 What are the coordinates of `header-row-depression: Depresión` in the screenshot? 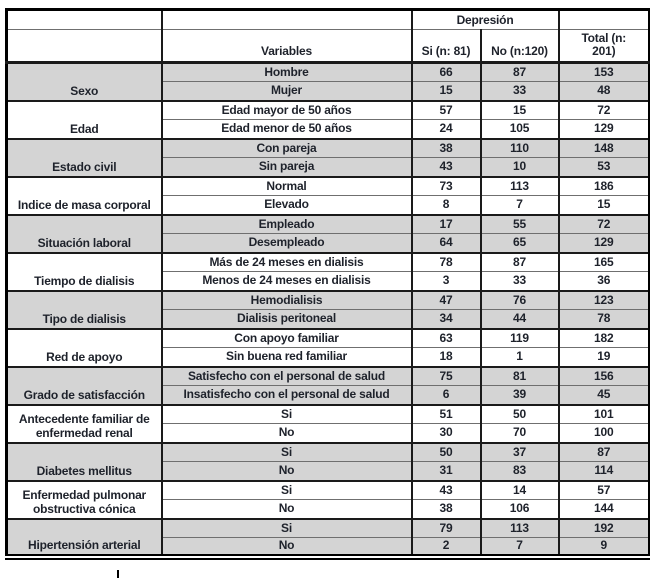 It's located at (327, 19).